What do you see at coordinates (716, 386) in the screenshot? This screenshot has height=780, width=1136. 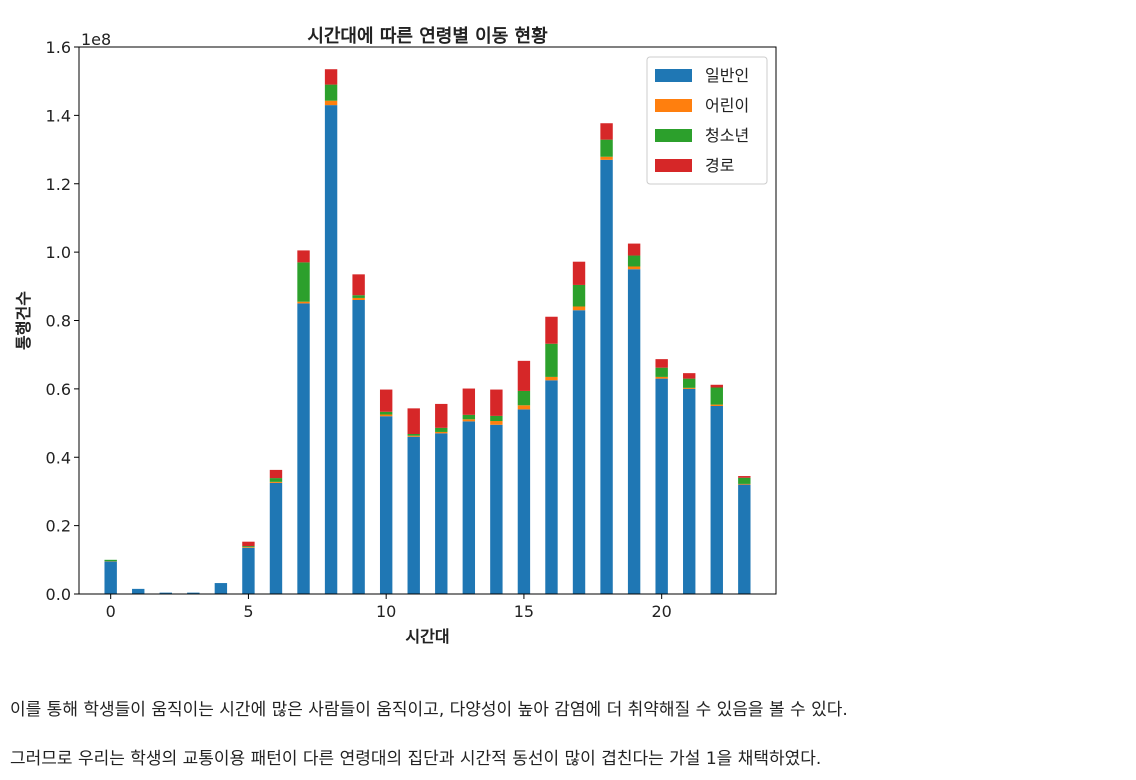 I see `bar-경로-22` at bounding box center [716, 386].